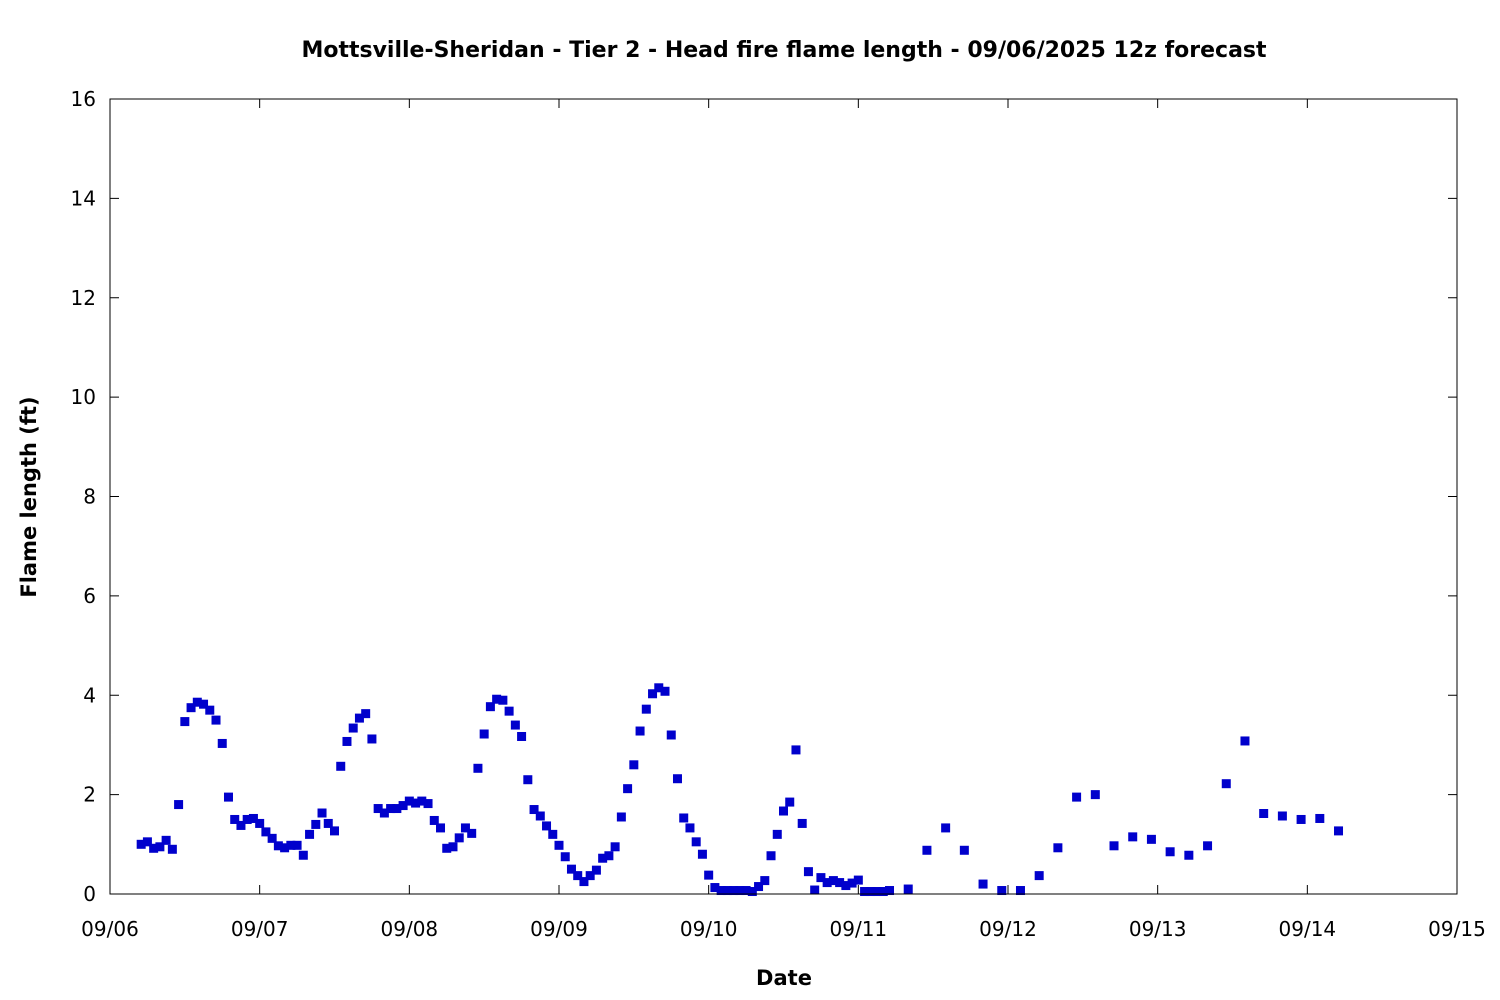 This screenshot has height=1000, width=1500. What do you see at coordinates (89, 497) in the screenshot?
I see `y-tick-label: 8` at bounding box center [89, 497].